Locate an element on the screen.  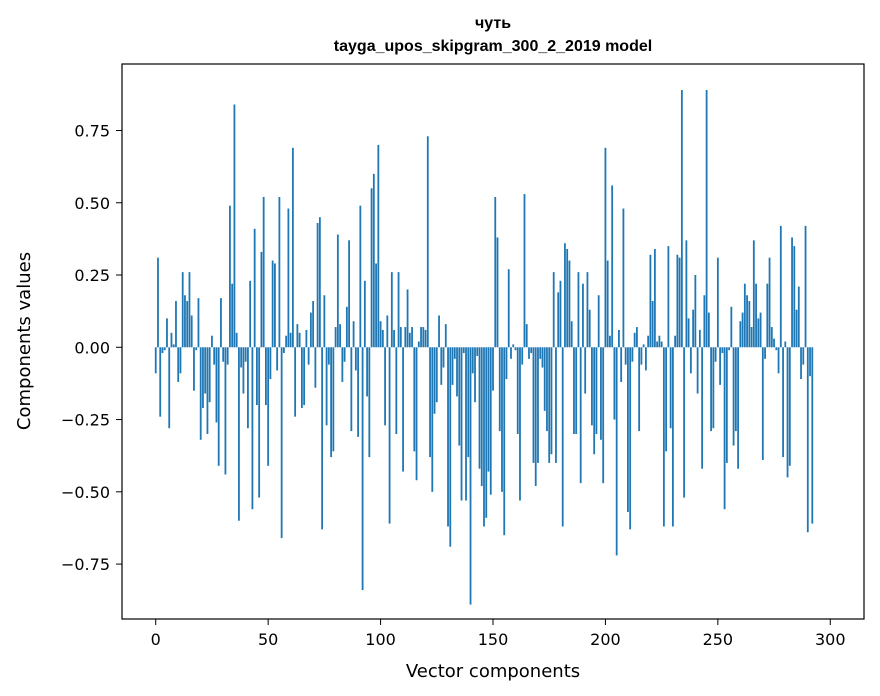
chart-title-model: tayga_upos_skipgram_300_2_2019 model is located at coordinates (493, 46).